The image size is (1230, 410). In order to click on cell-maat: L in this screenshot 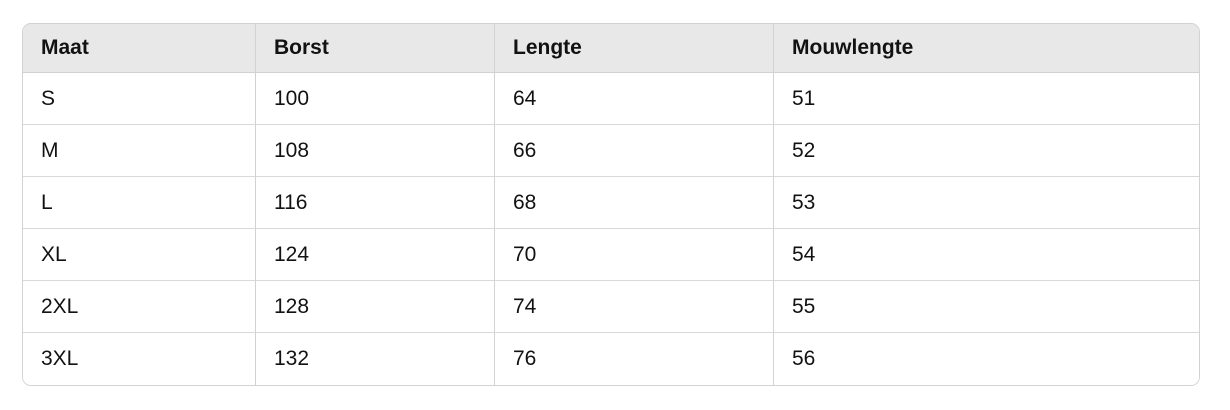, I will do `click(139, 203)`.